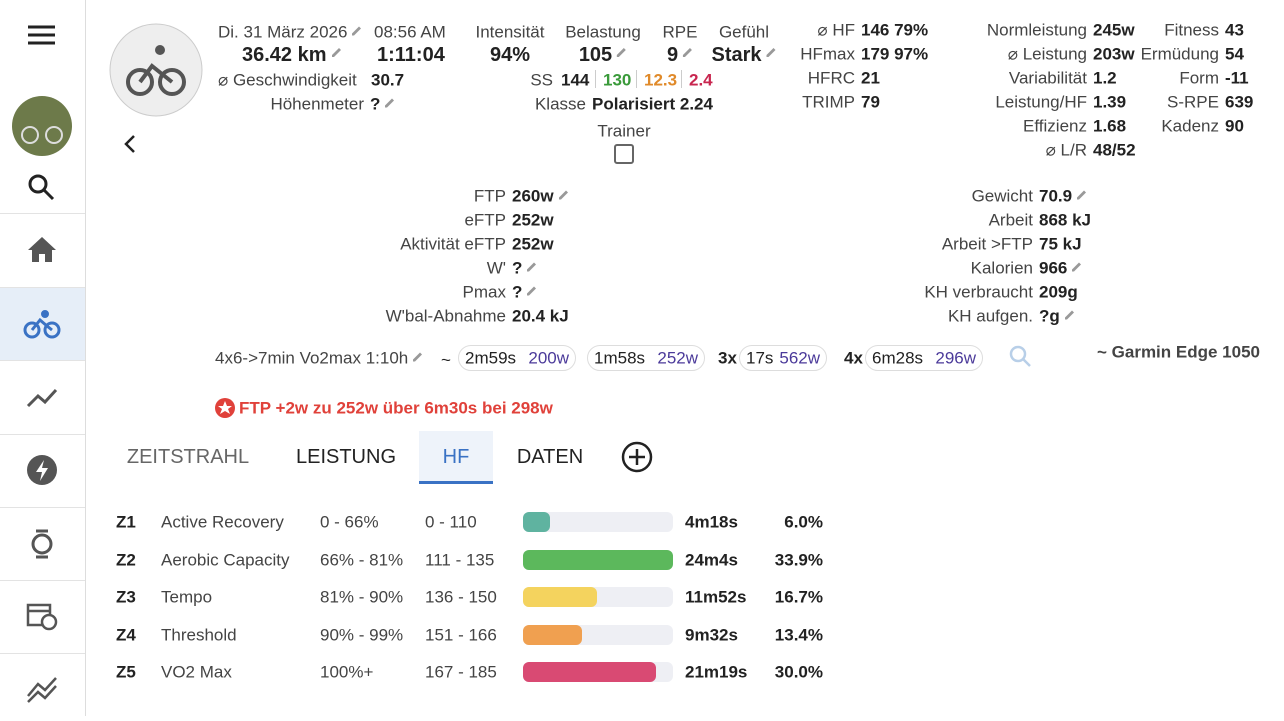 The width and height of the screenshot is (1284, 721). I want to click on interval-search, so click(1020, 356).